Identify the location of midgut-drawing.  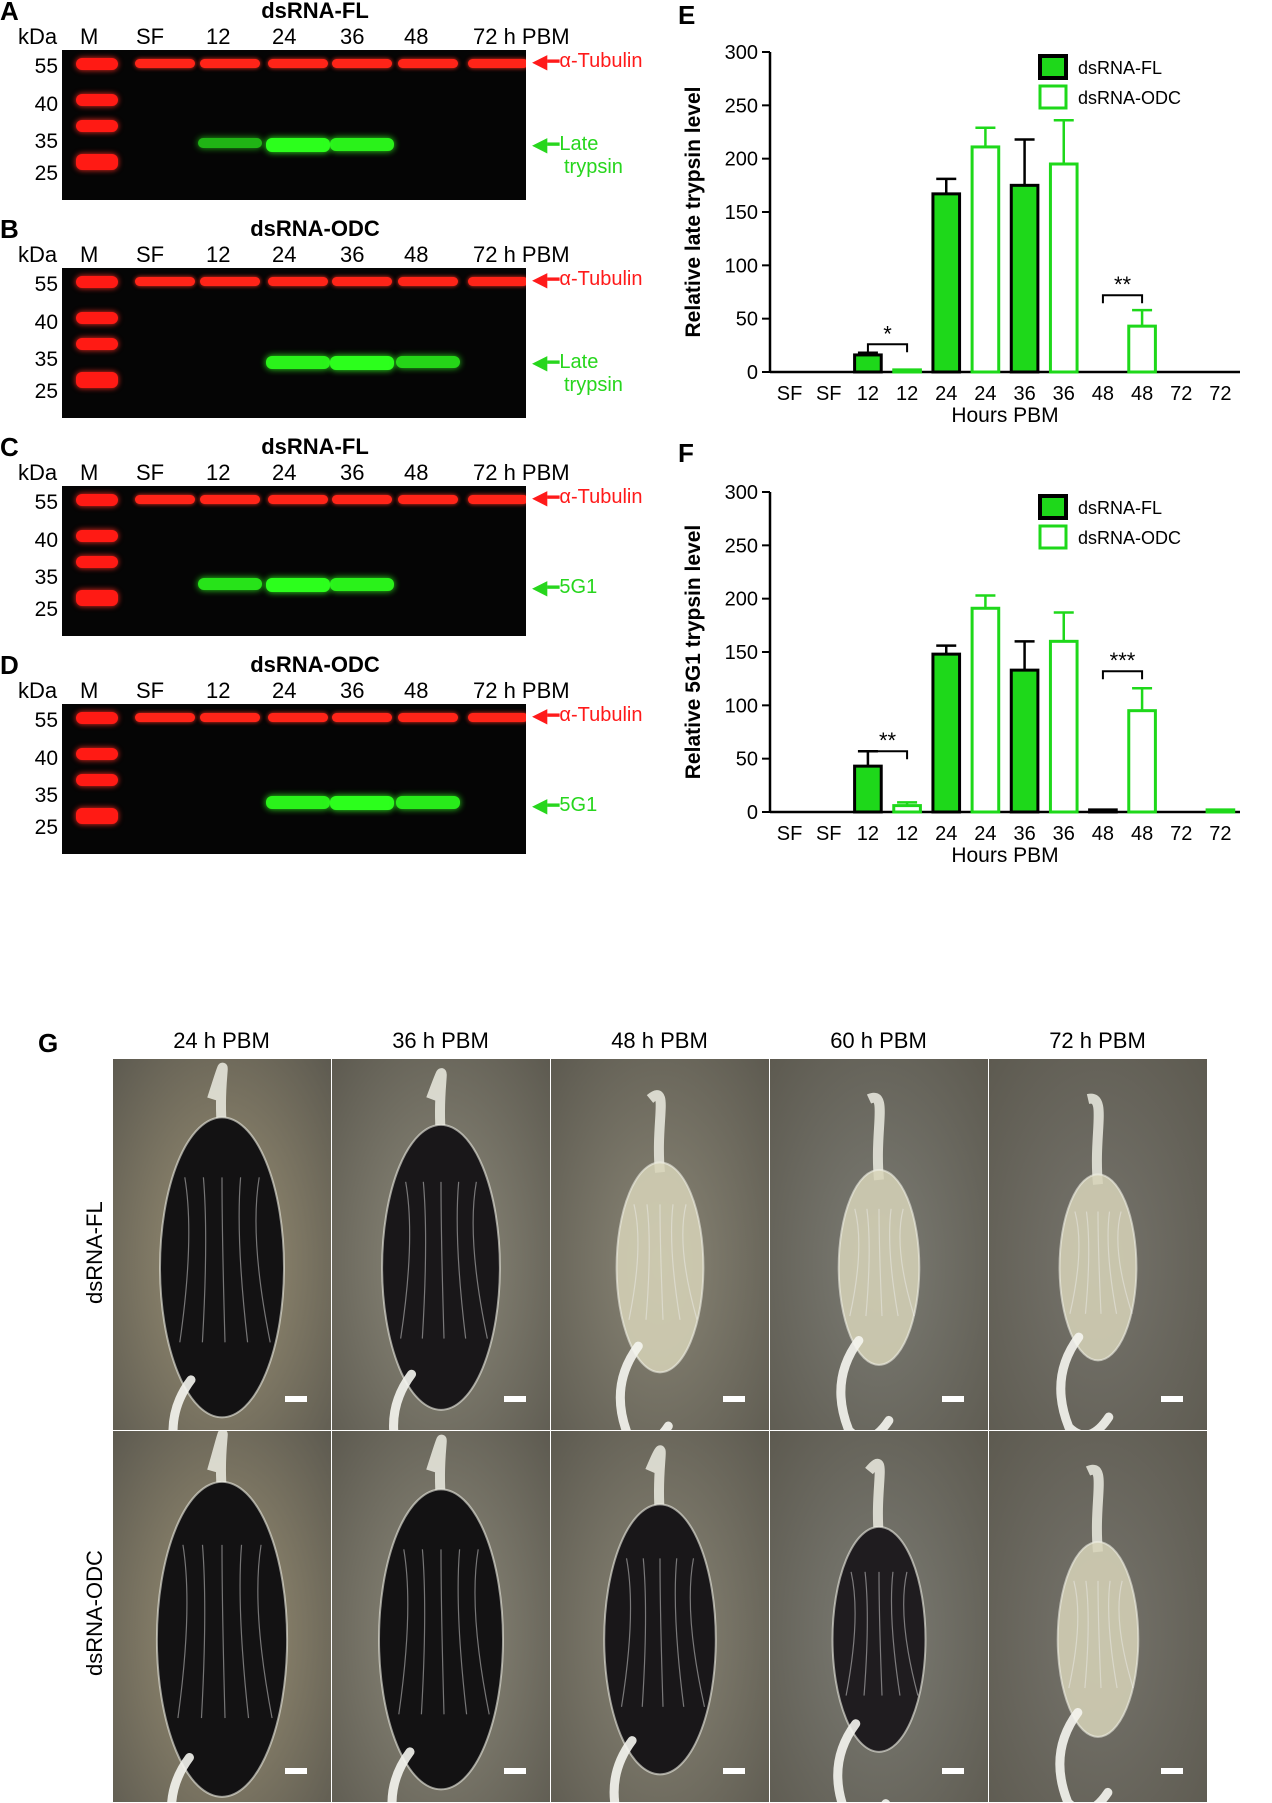
(878, 1261).